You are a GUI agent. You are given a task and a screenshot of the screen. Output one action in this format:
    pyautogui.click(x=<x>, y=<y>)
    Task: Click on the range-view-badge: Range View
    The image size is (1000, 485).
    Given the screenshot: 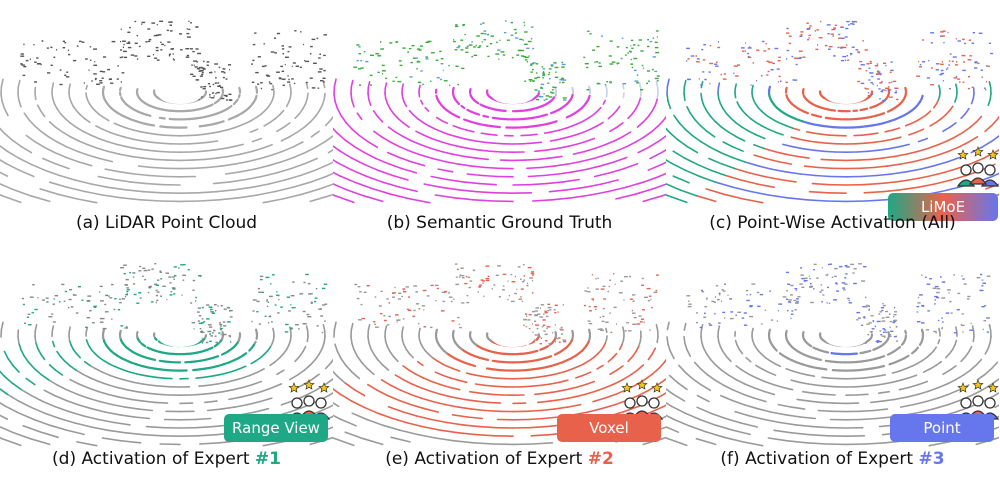 What is the action you would take?
    pyautogui.click(x=276, y=428)
    